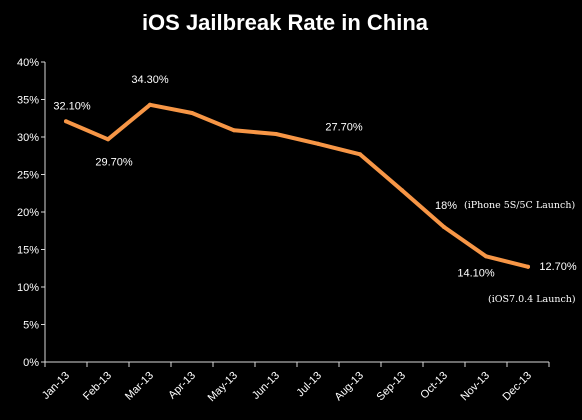 The image size is (582, 420). Describe the element at coordinates (28, 63) in the screenshot. I see `y-tick-label: 40%` at that location.